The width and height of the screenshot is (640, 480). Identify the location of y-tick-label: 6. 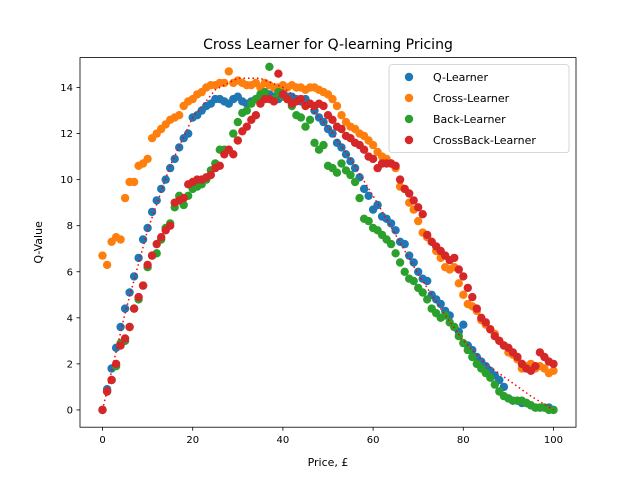
(70, 272).